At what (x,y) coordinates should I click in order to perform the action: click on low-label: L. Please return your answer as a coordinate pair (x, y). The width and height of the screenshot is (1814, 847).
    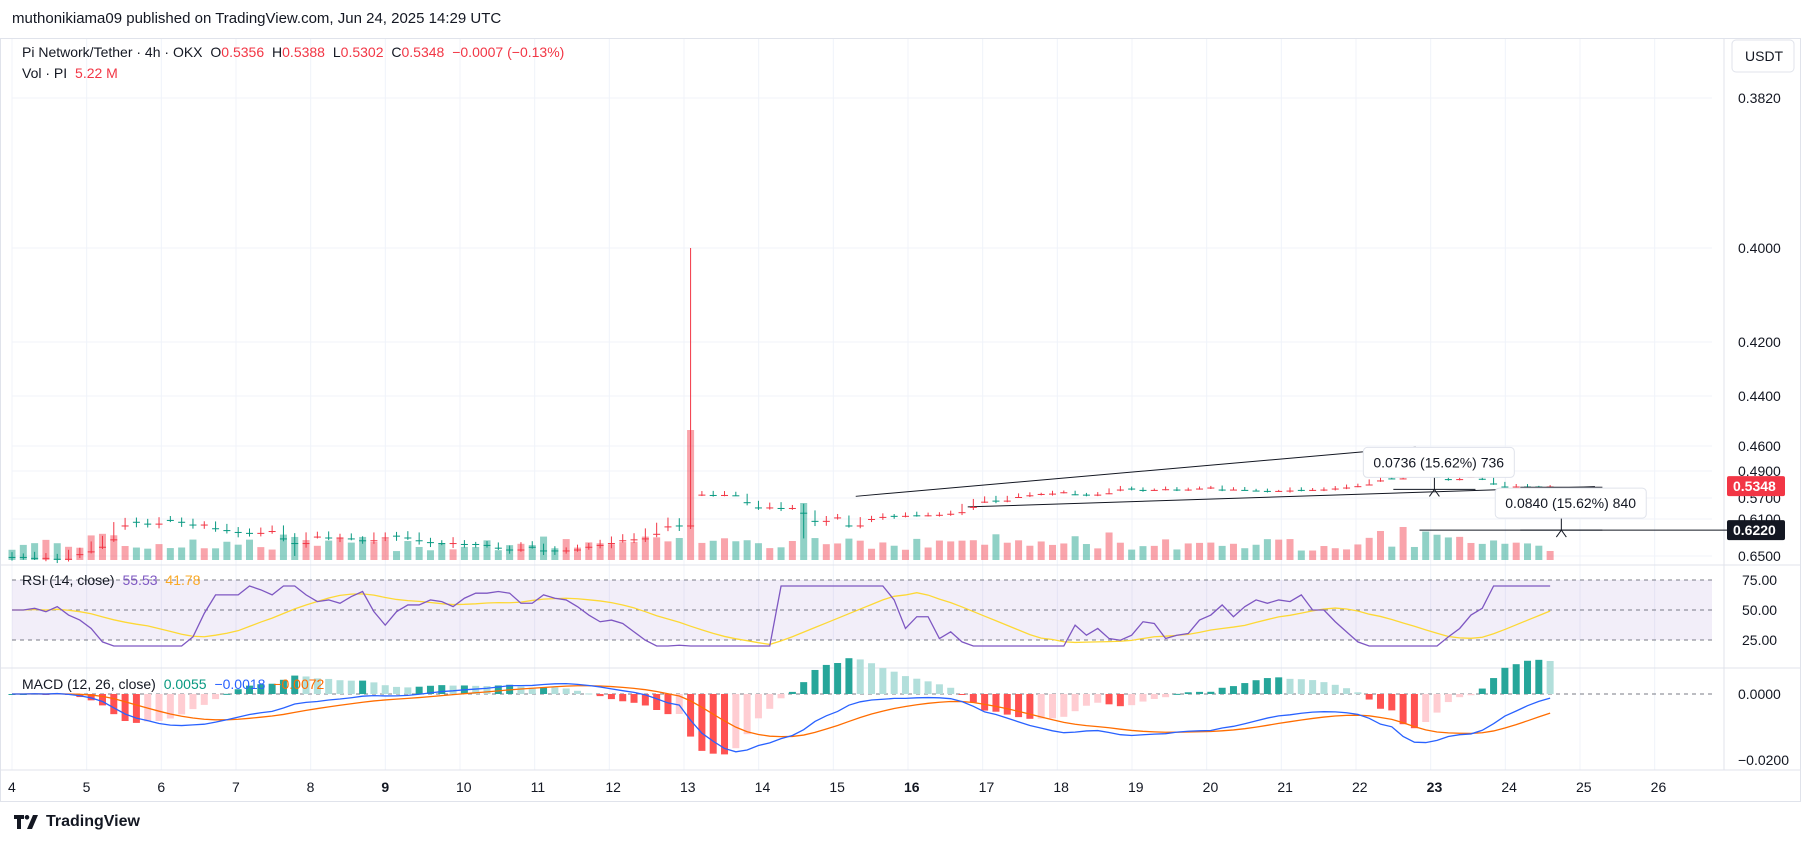
    Looking at the image, I should click on (336, 52).